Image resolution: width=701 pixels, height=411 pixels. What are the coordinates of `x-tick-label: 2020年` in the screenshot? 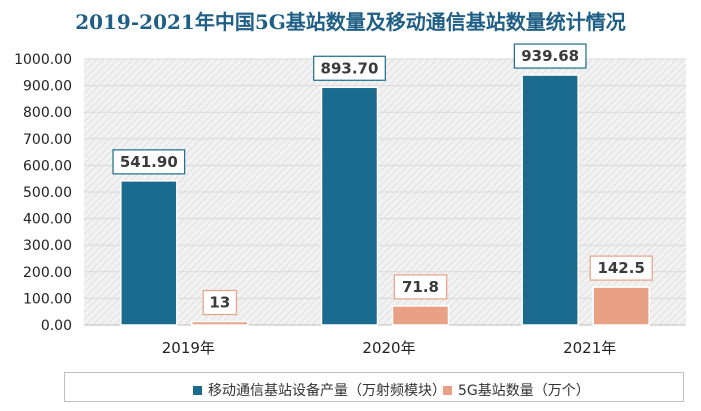 It's located at (388, 348).